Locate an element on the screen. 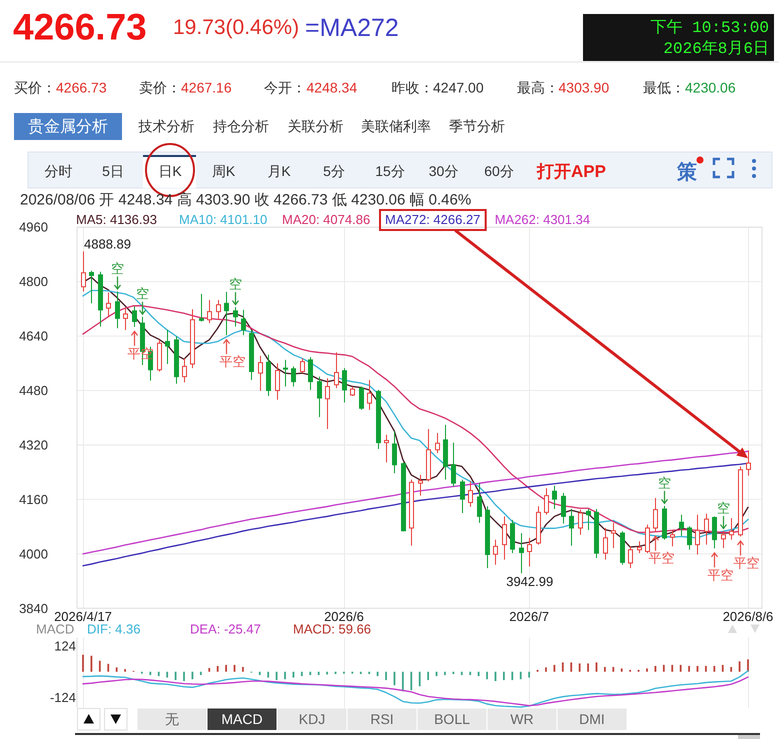 The width and height of the screenshot is (779, 739). text: 月K is located at coordinates (279, 171).